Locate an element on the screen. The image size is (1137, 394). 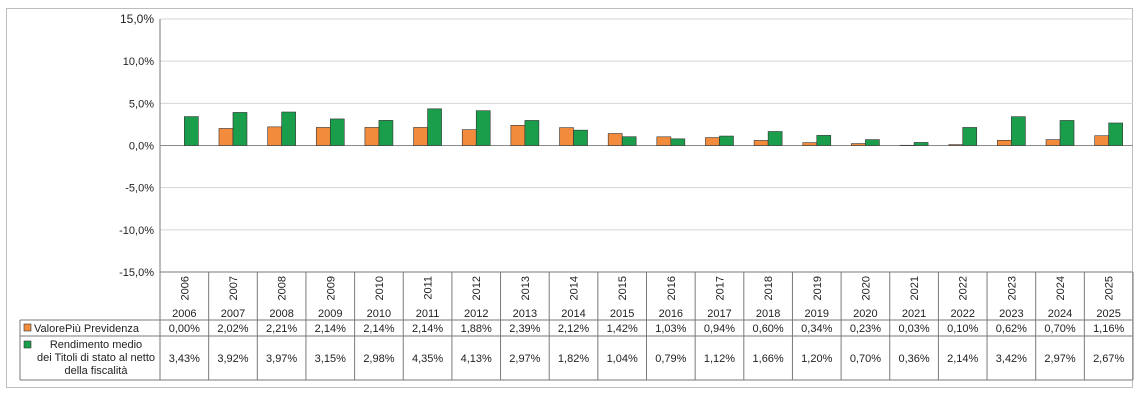
x-tick-label: 2020 is located at coordinates (866, 288).